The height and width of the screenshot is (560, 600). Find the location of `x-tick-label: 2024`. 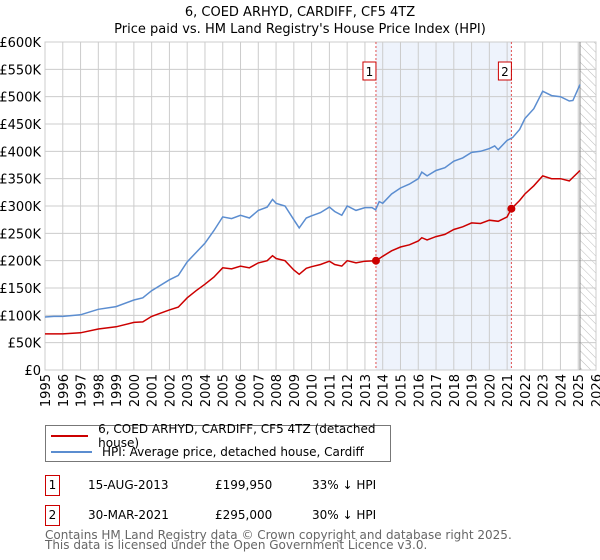

x-tick-label: 2024 is located at coordinates (561, 390).